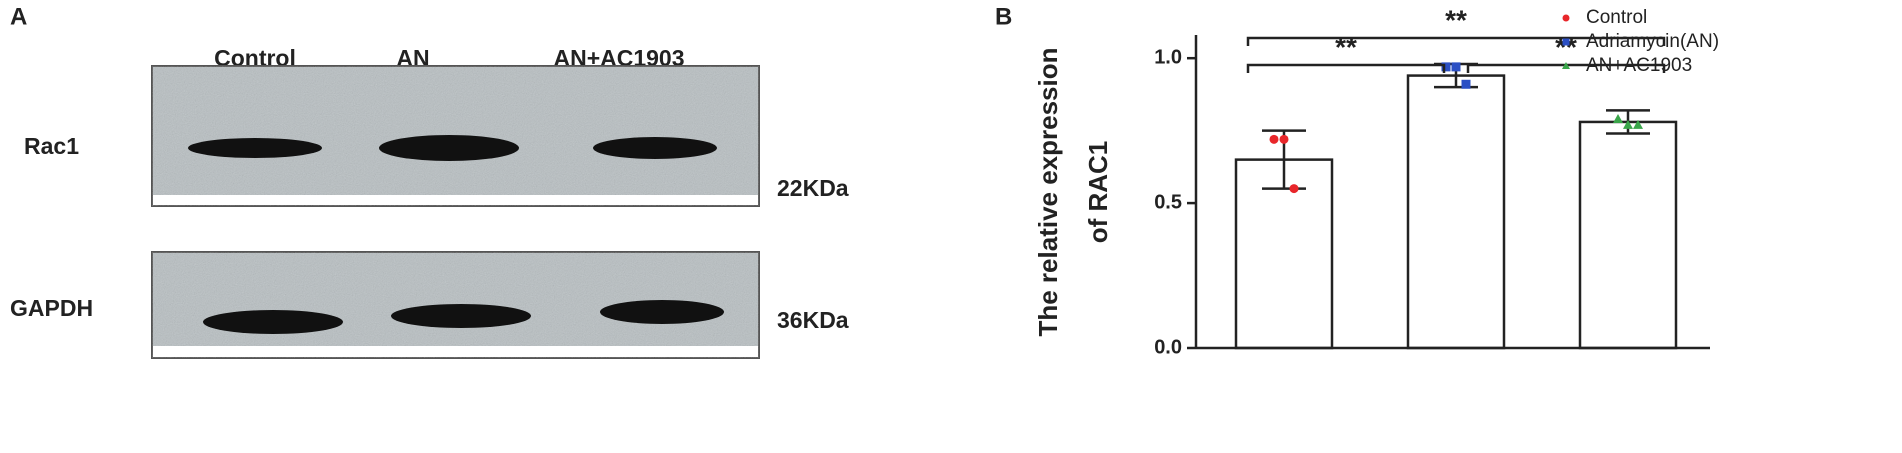 The height and width of the screenshot is (453, 1902). Describe the element at coordinates (51, 146) in the screenshot. I see `row-label: Rac1` at that location.